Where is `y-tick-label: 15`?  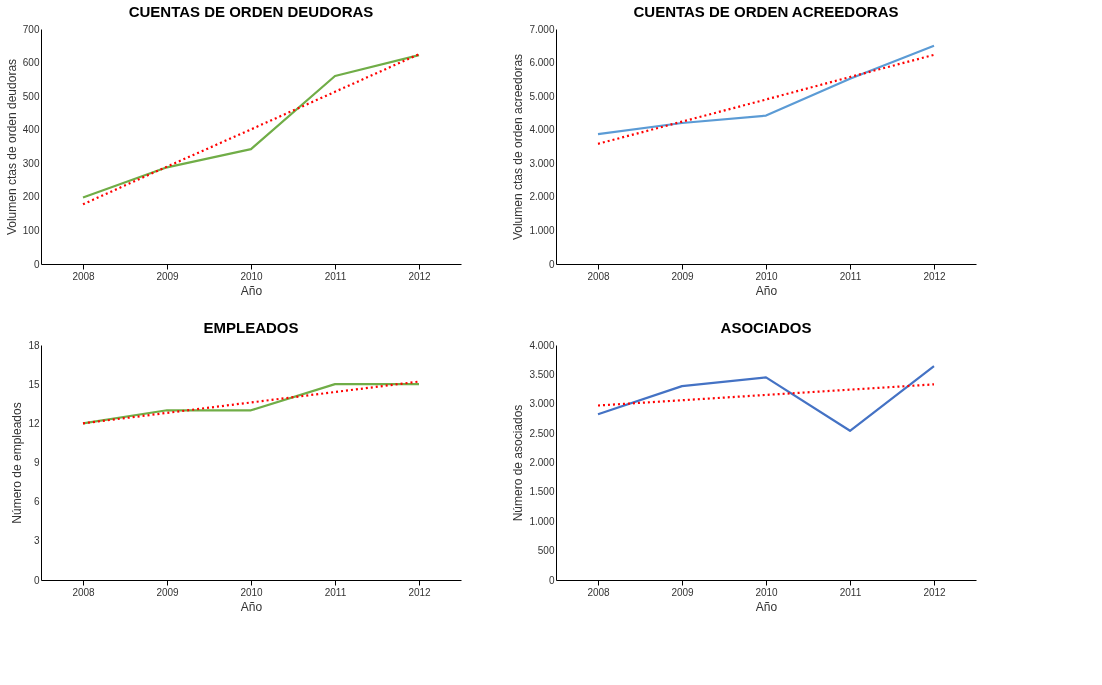 y-tick-label: 15 is located at coordinates (34, 384).